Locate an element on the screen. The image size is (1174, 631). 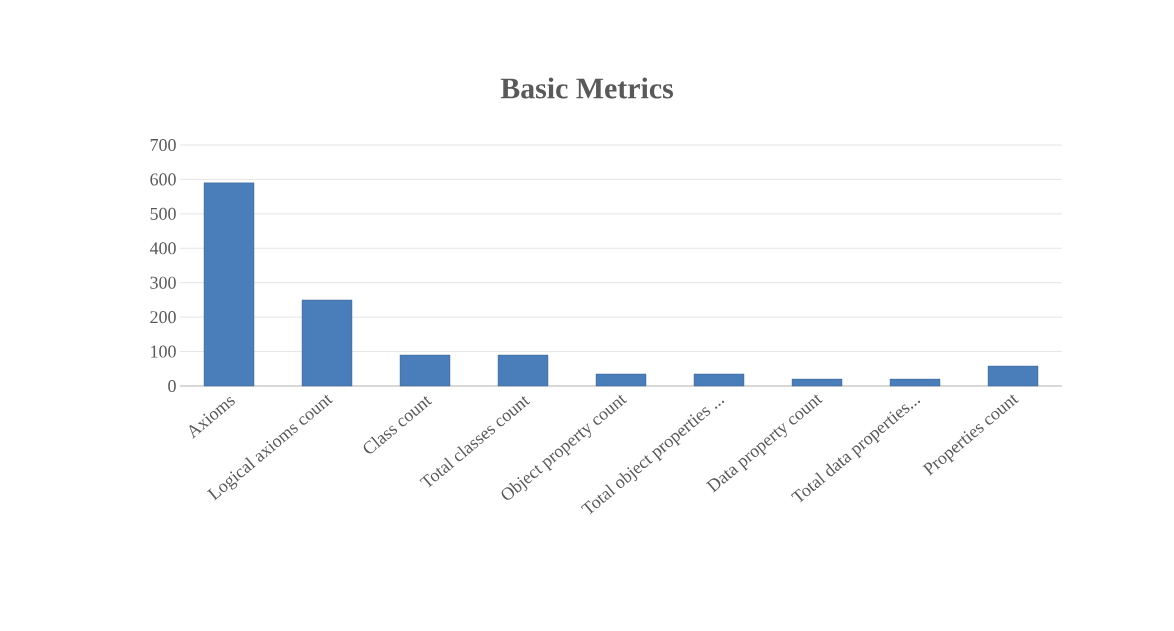
y-tick-label: 200 is located at coordinates (163, 317).